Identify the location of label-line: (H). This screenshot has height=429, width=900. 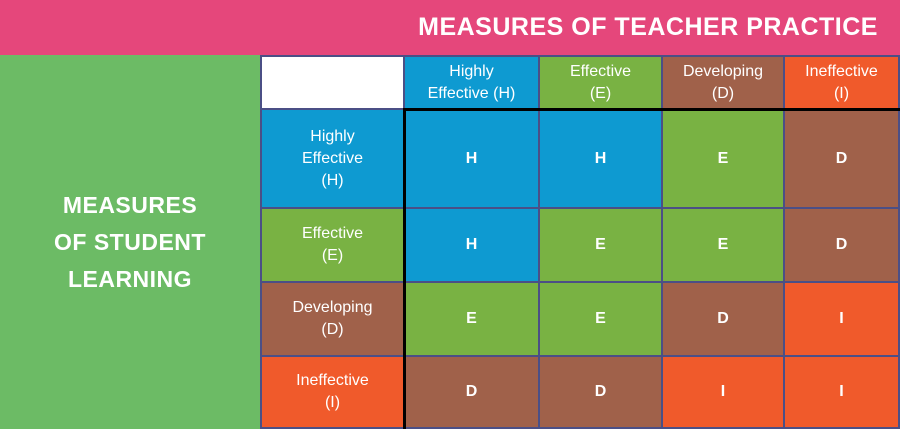
(332, 180).